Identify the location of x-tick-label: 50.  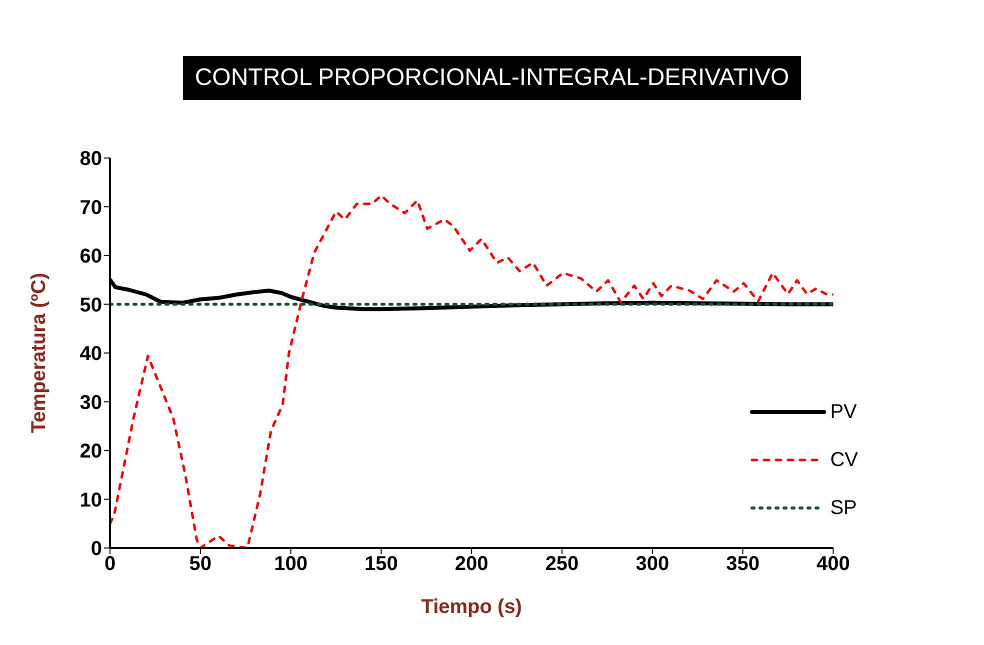
(200, 564).